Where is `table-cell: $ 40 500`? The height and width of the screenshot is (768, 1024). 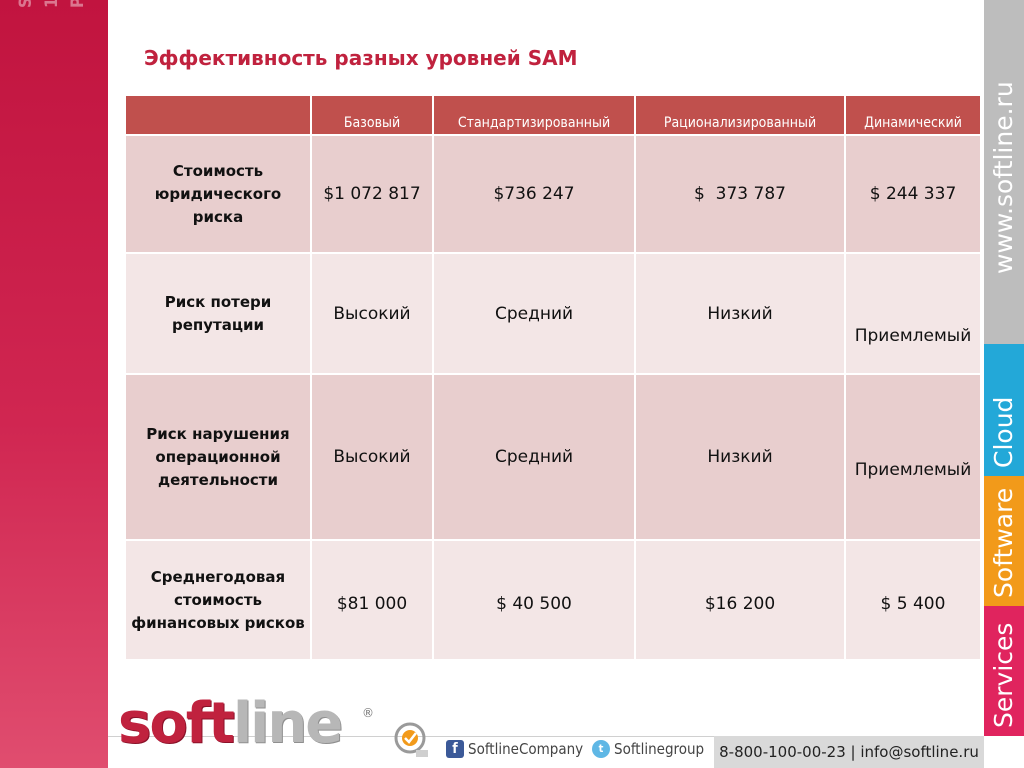
table-cell: $ 40 500 is located at coordinates (534, 600).